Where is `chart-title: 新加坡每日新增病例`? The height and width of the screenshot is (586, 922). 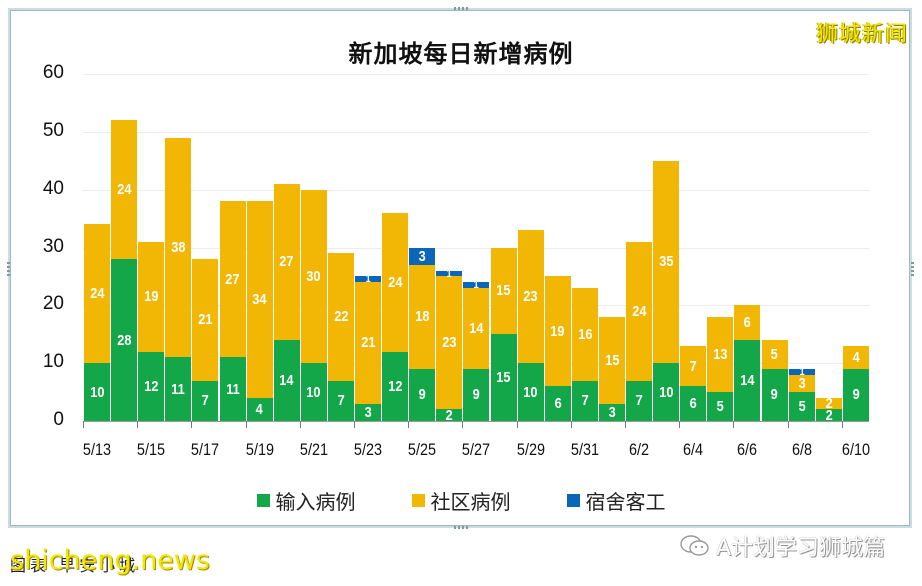
chart-title: 新加坡每日新增病例 is located at coordinates (461, 54).